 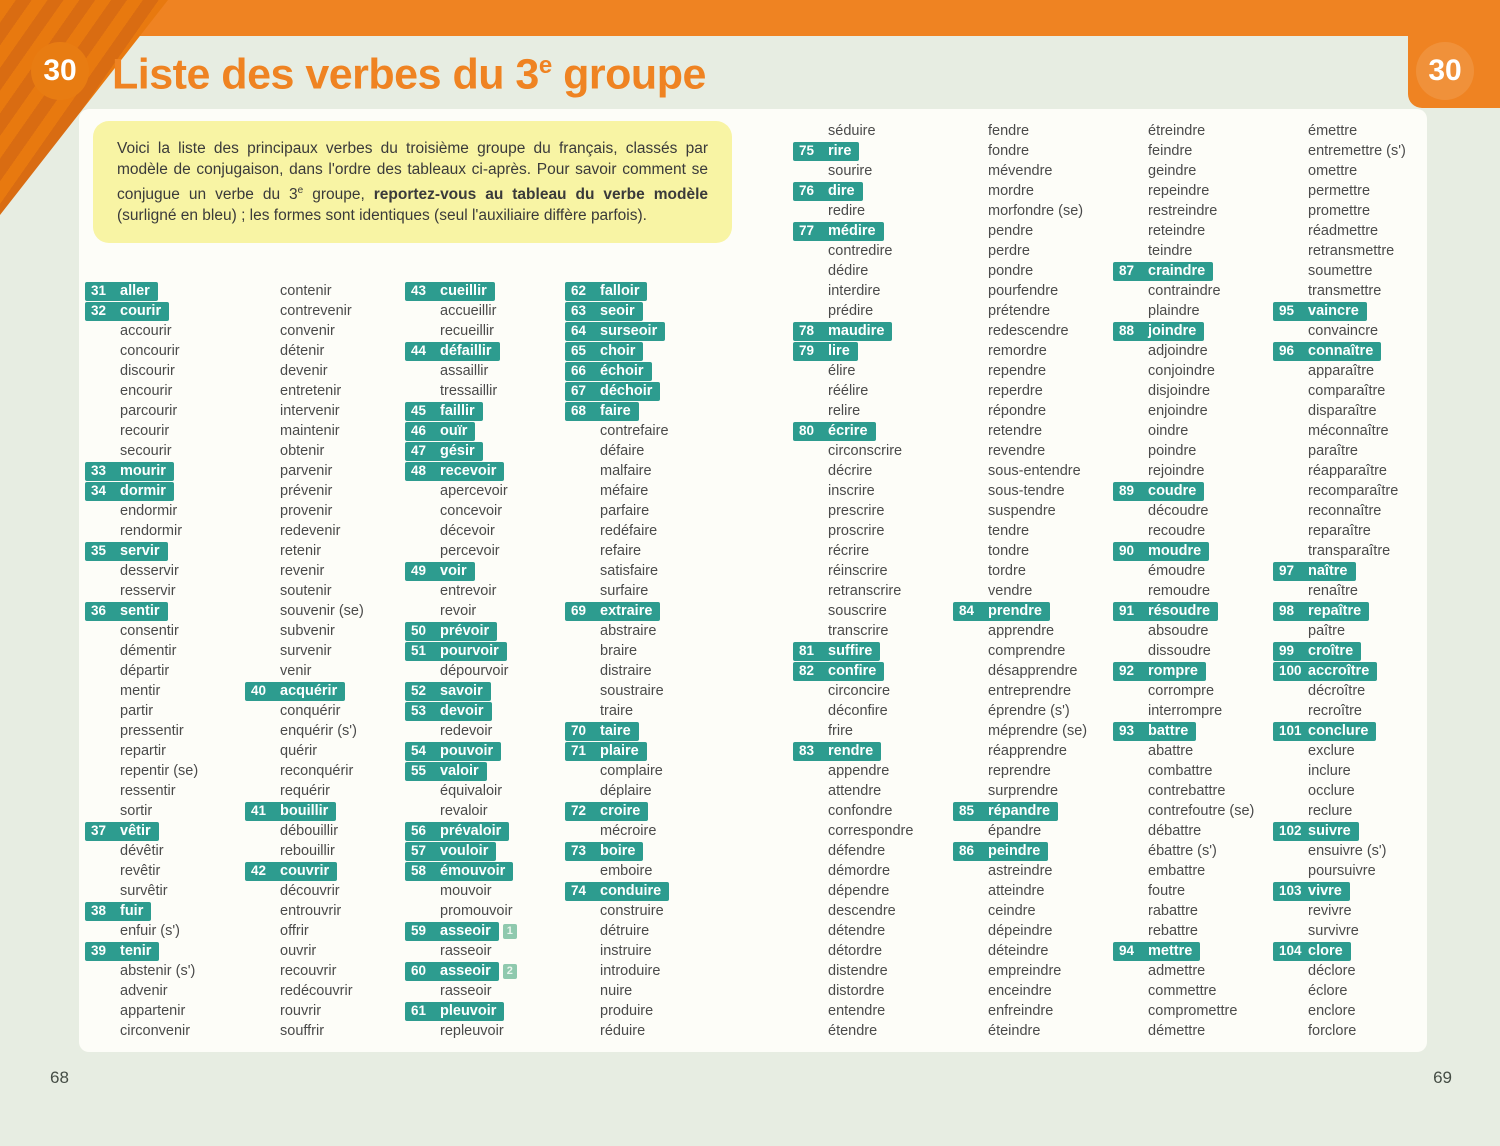 I want to click on verb-model-badge: 52 savoir, so click(x=448, y=691).